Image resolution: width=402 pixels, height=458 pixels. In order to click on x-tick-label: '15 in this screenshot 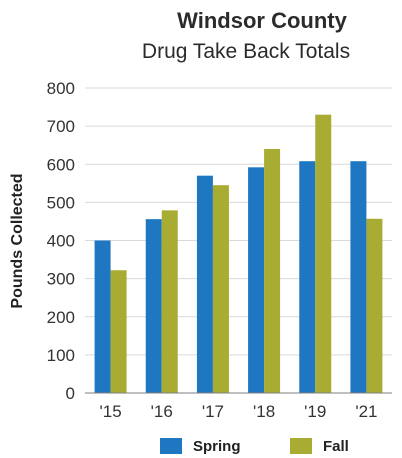, I will do `click(111, 411)`.